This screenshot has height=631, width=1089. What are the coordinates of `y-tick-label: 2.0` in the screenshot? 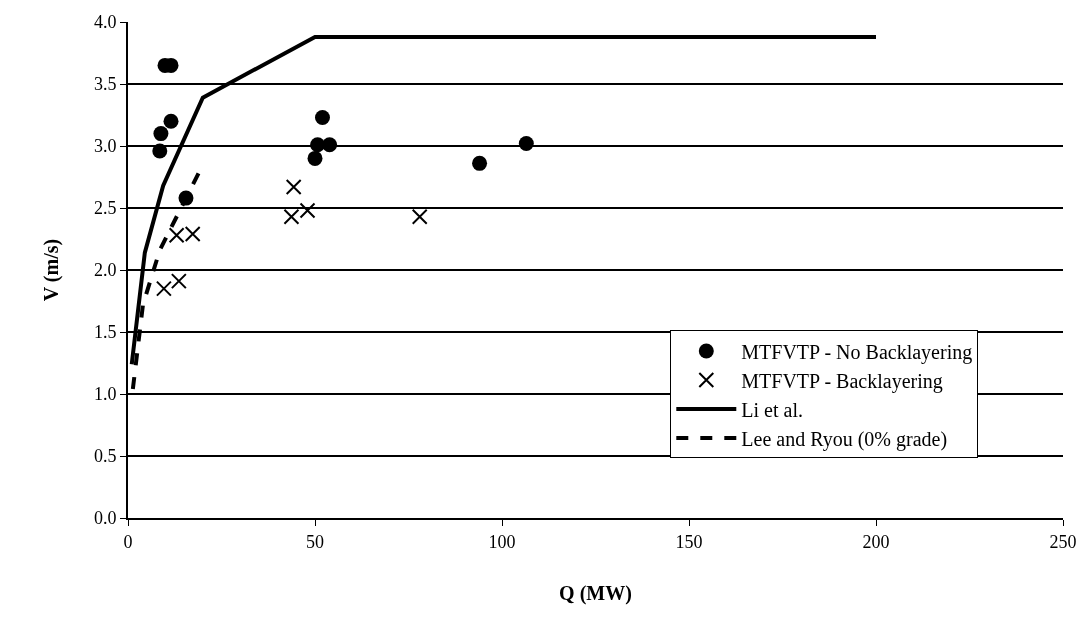 It's located at (105, 270).